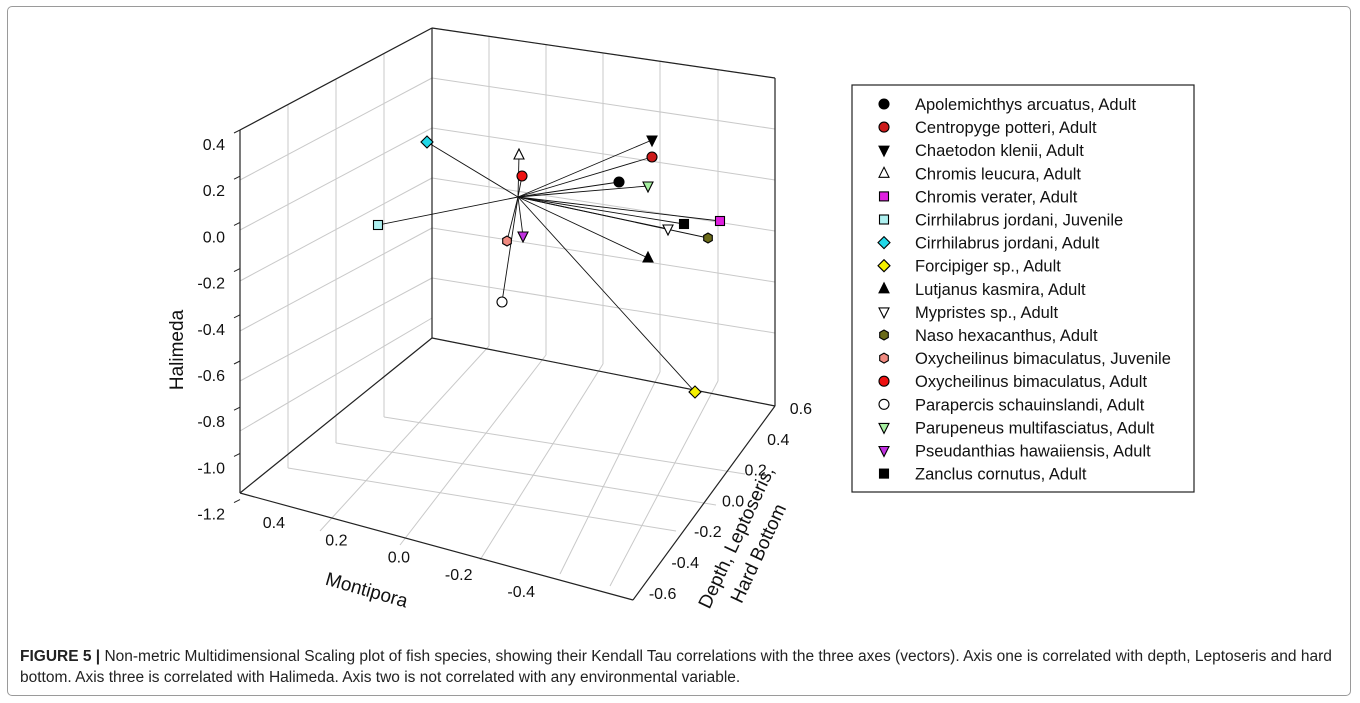 The width and height of the screenshot is (1360, 703). Describe the element at coordinates (778, 440) in the screenshot. I see `y-tick-label: 0.4` at that location.